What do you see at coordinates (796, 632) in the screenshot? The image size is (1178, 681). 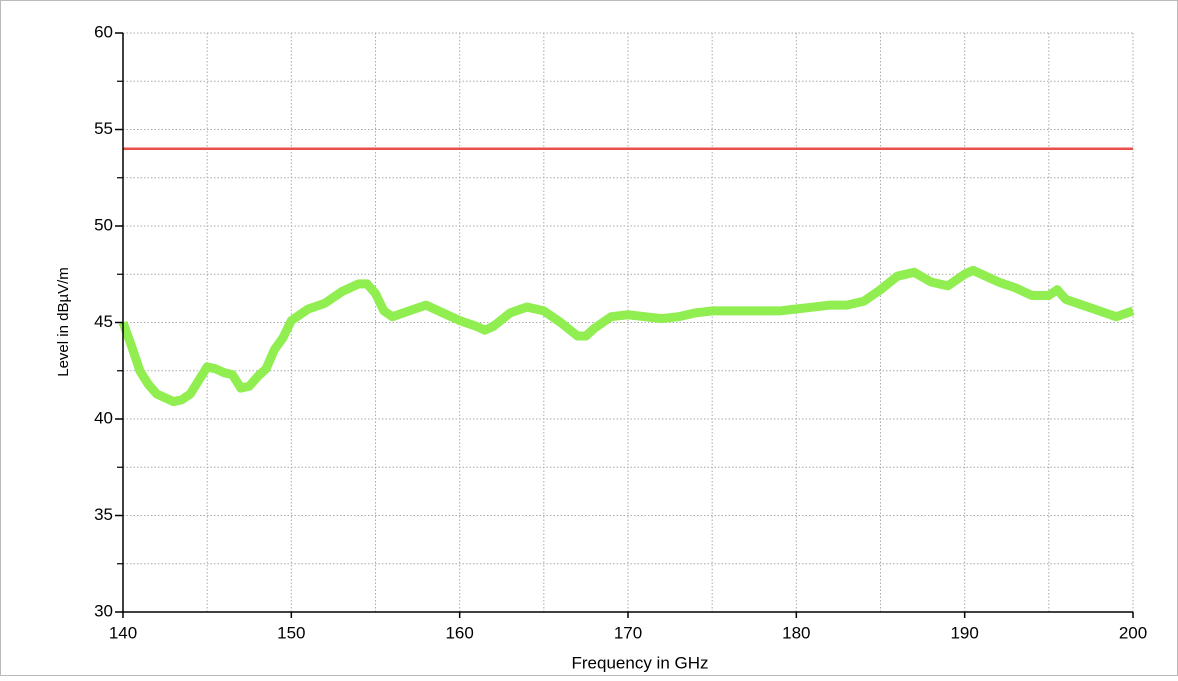 I see `x-tick-label: 180` at bounding box center [796, 632].